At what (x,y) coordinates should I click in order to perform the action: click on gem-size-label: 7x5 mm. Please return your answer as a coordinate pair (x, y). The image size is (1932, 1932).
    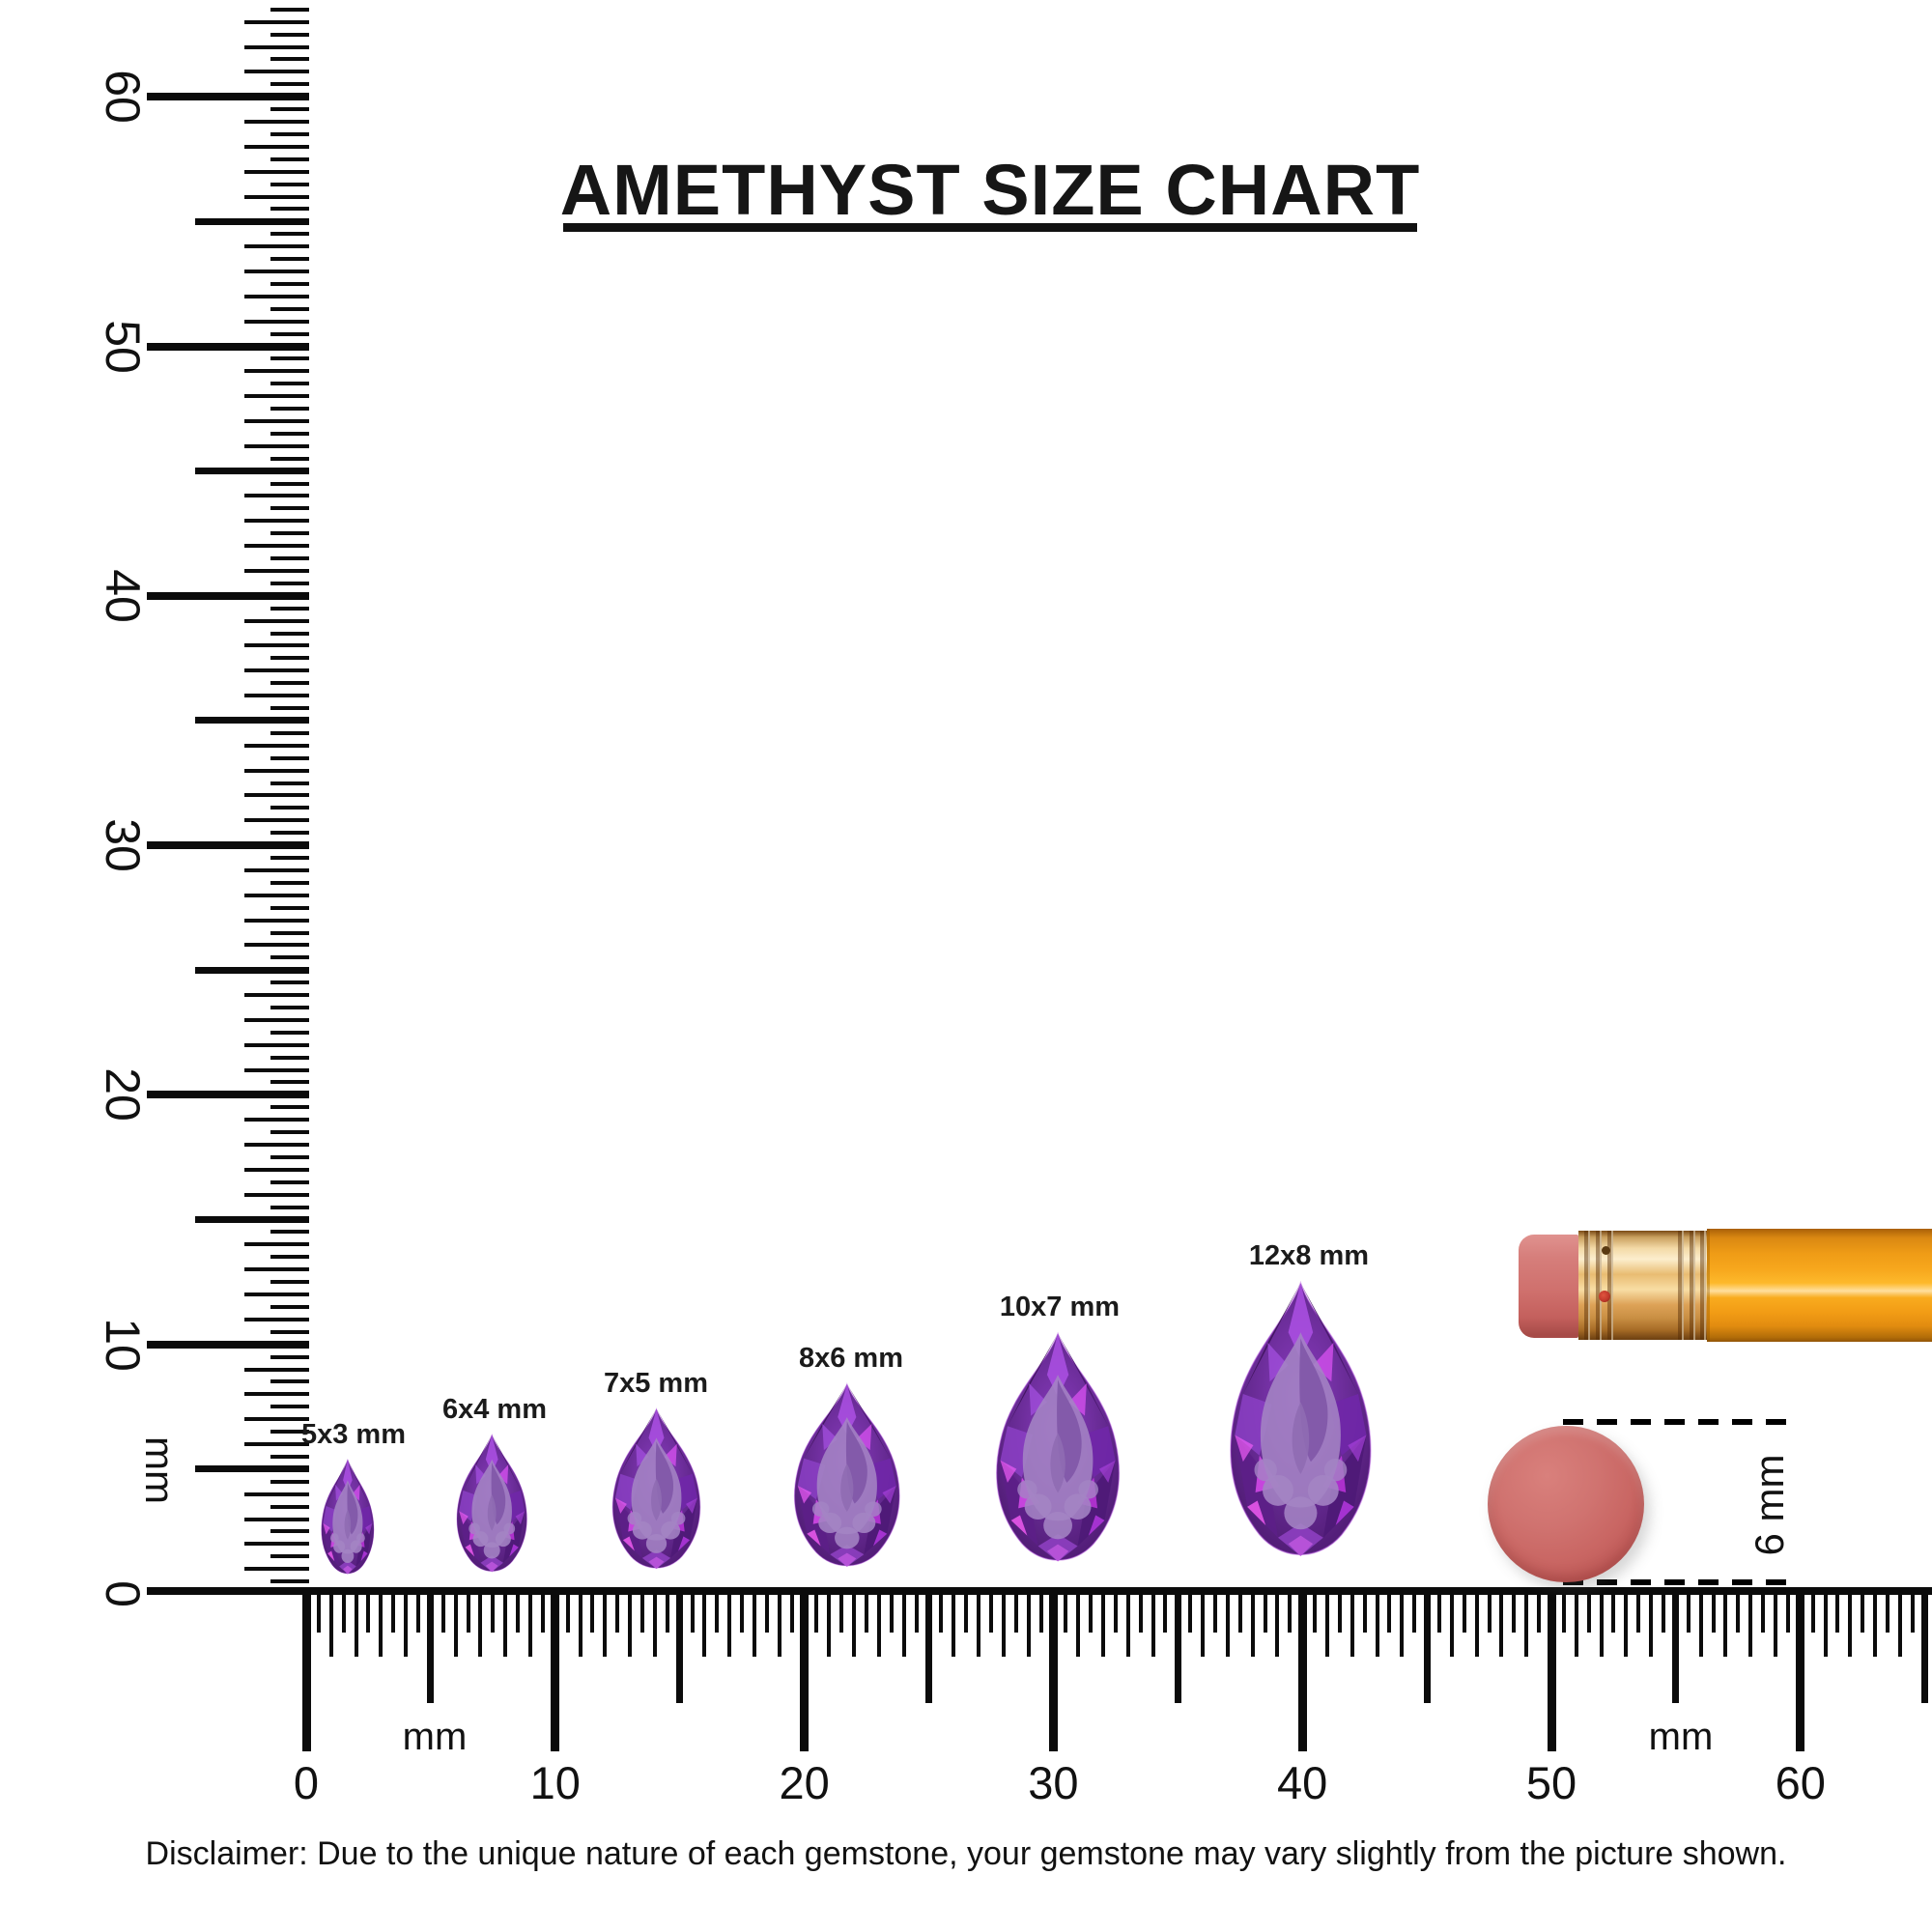
    Looking at the image, I should click on (656, 1384).